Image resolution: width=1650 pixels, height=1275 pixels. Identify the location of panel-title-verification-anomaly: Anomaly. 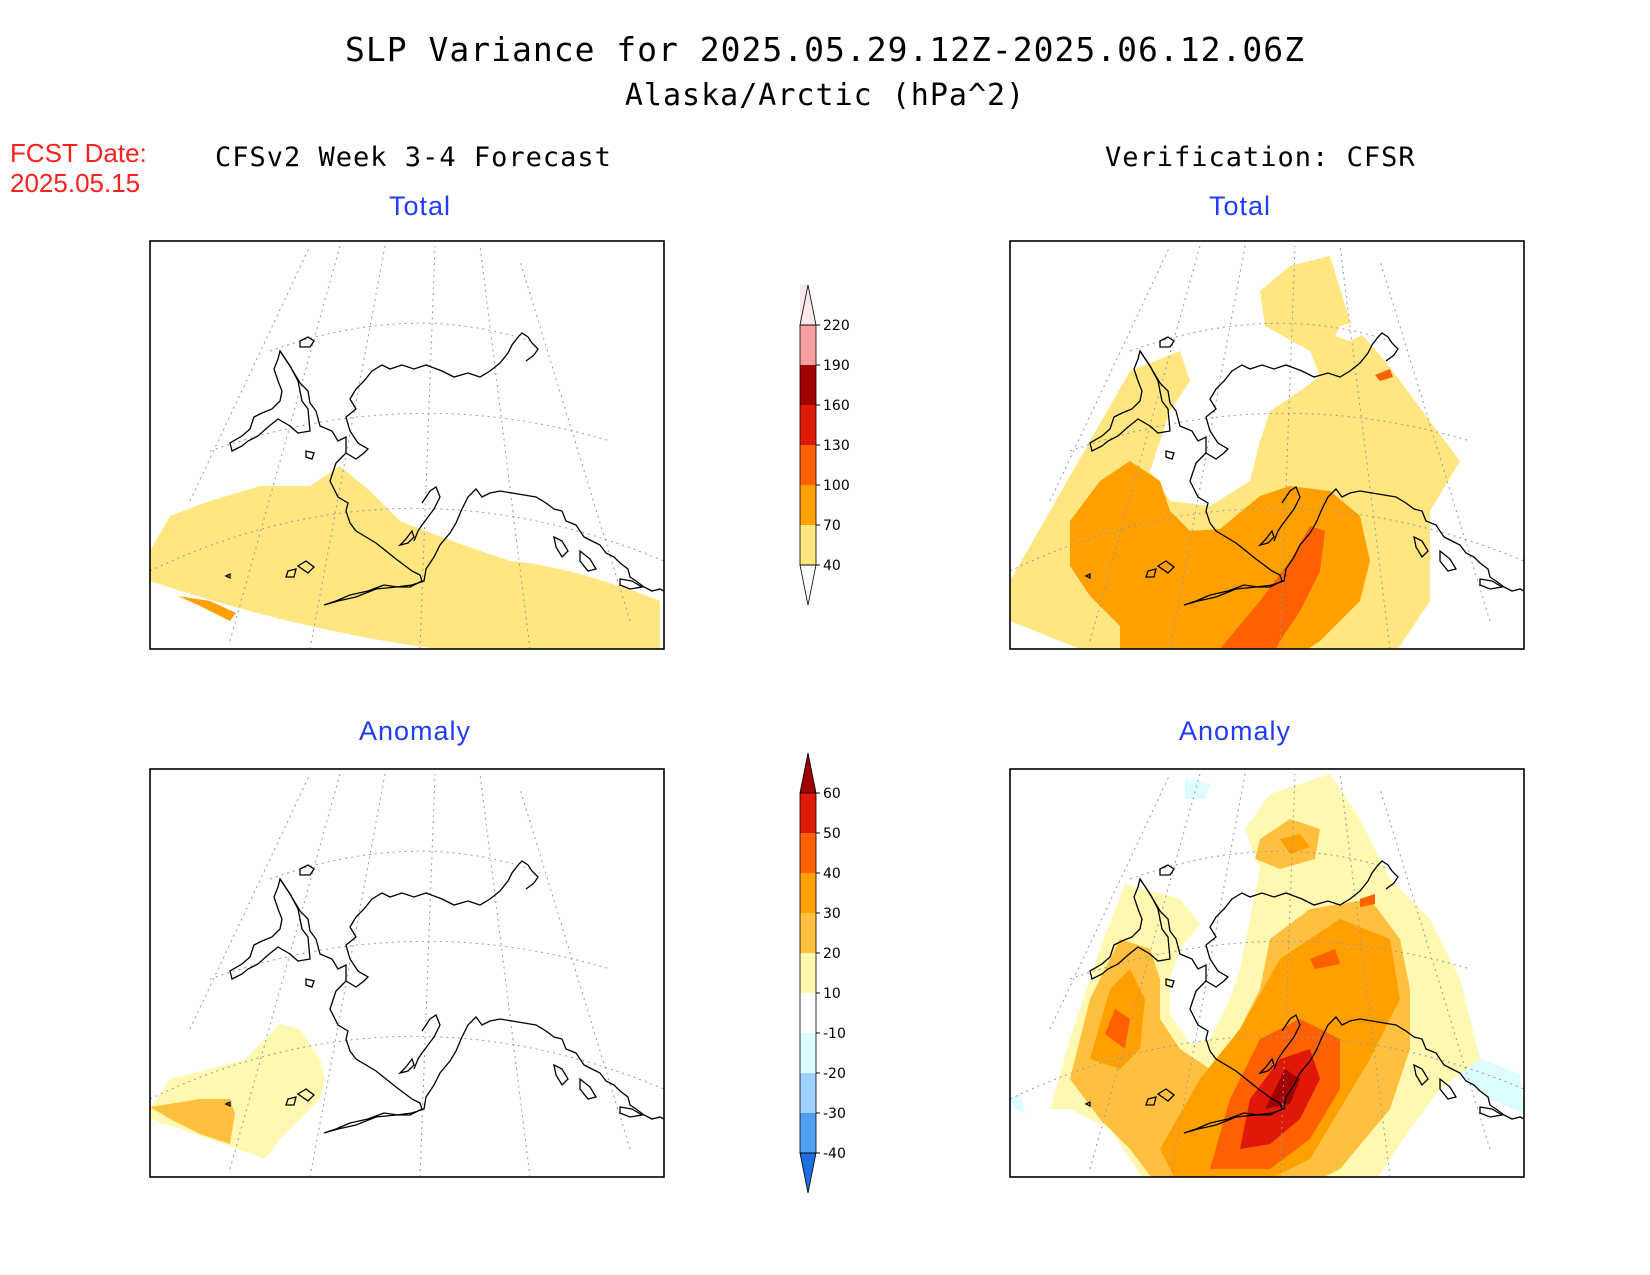
(1235, 731).